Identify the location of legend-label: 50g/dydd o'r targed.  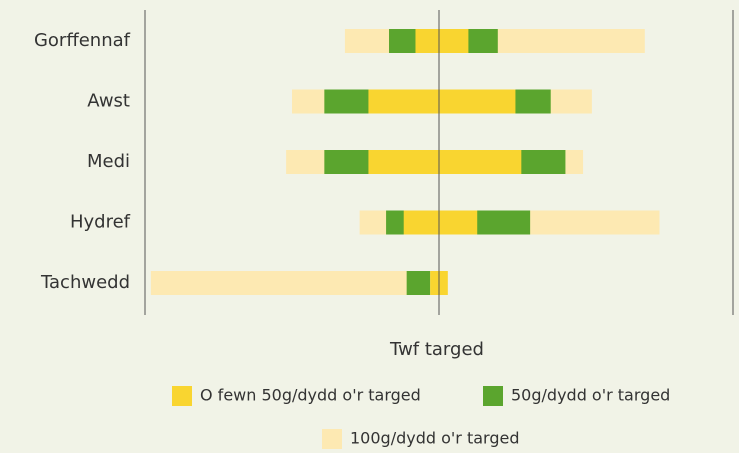
(590, 395).